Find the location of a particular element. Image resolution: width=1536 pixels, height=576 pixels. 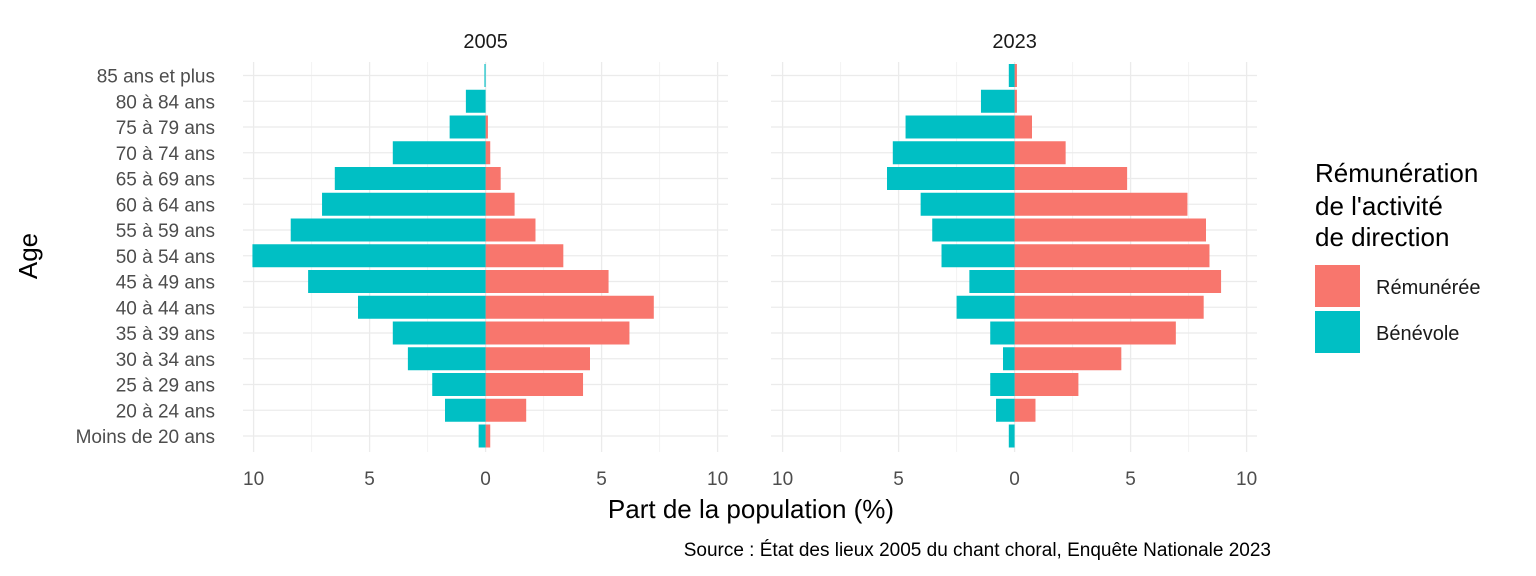

bar-remuneree-2005-45-a-49-ans is located at coordinates (547, 281).